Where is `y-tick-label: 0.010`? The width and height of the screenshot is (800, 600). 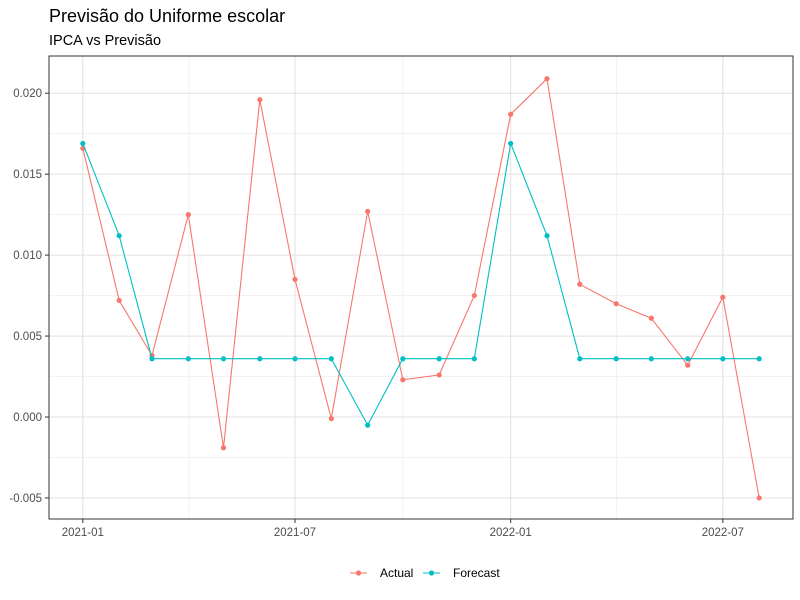
y-tick-label: 0.010 is located at coordinates (27, 256).